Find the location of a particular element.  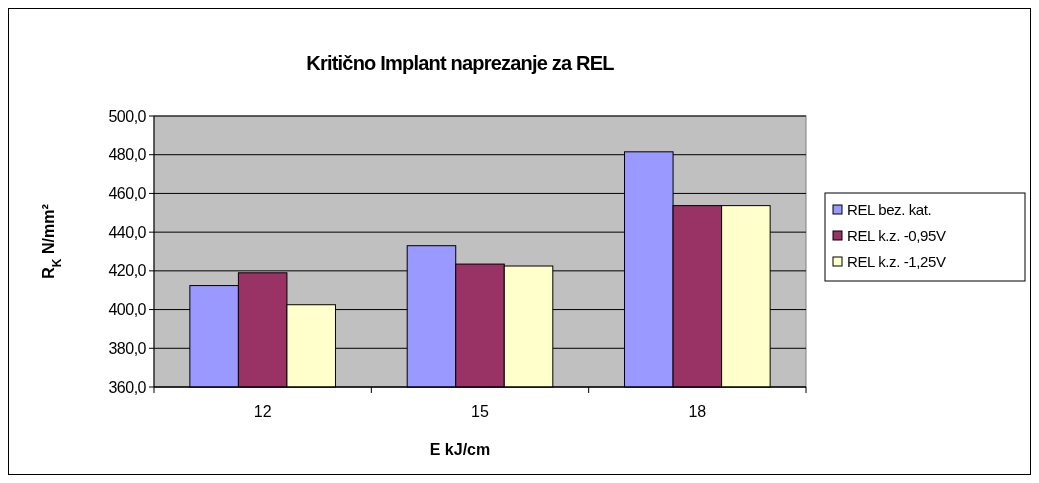

legend-label: REL bez. kat. is located at coordinates (889, 210).